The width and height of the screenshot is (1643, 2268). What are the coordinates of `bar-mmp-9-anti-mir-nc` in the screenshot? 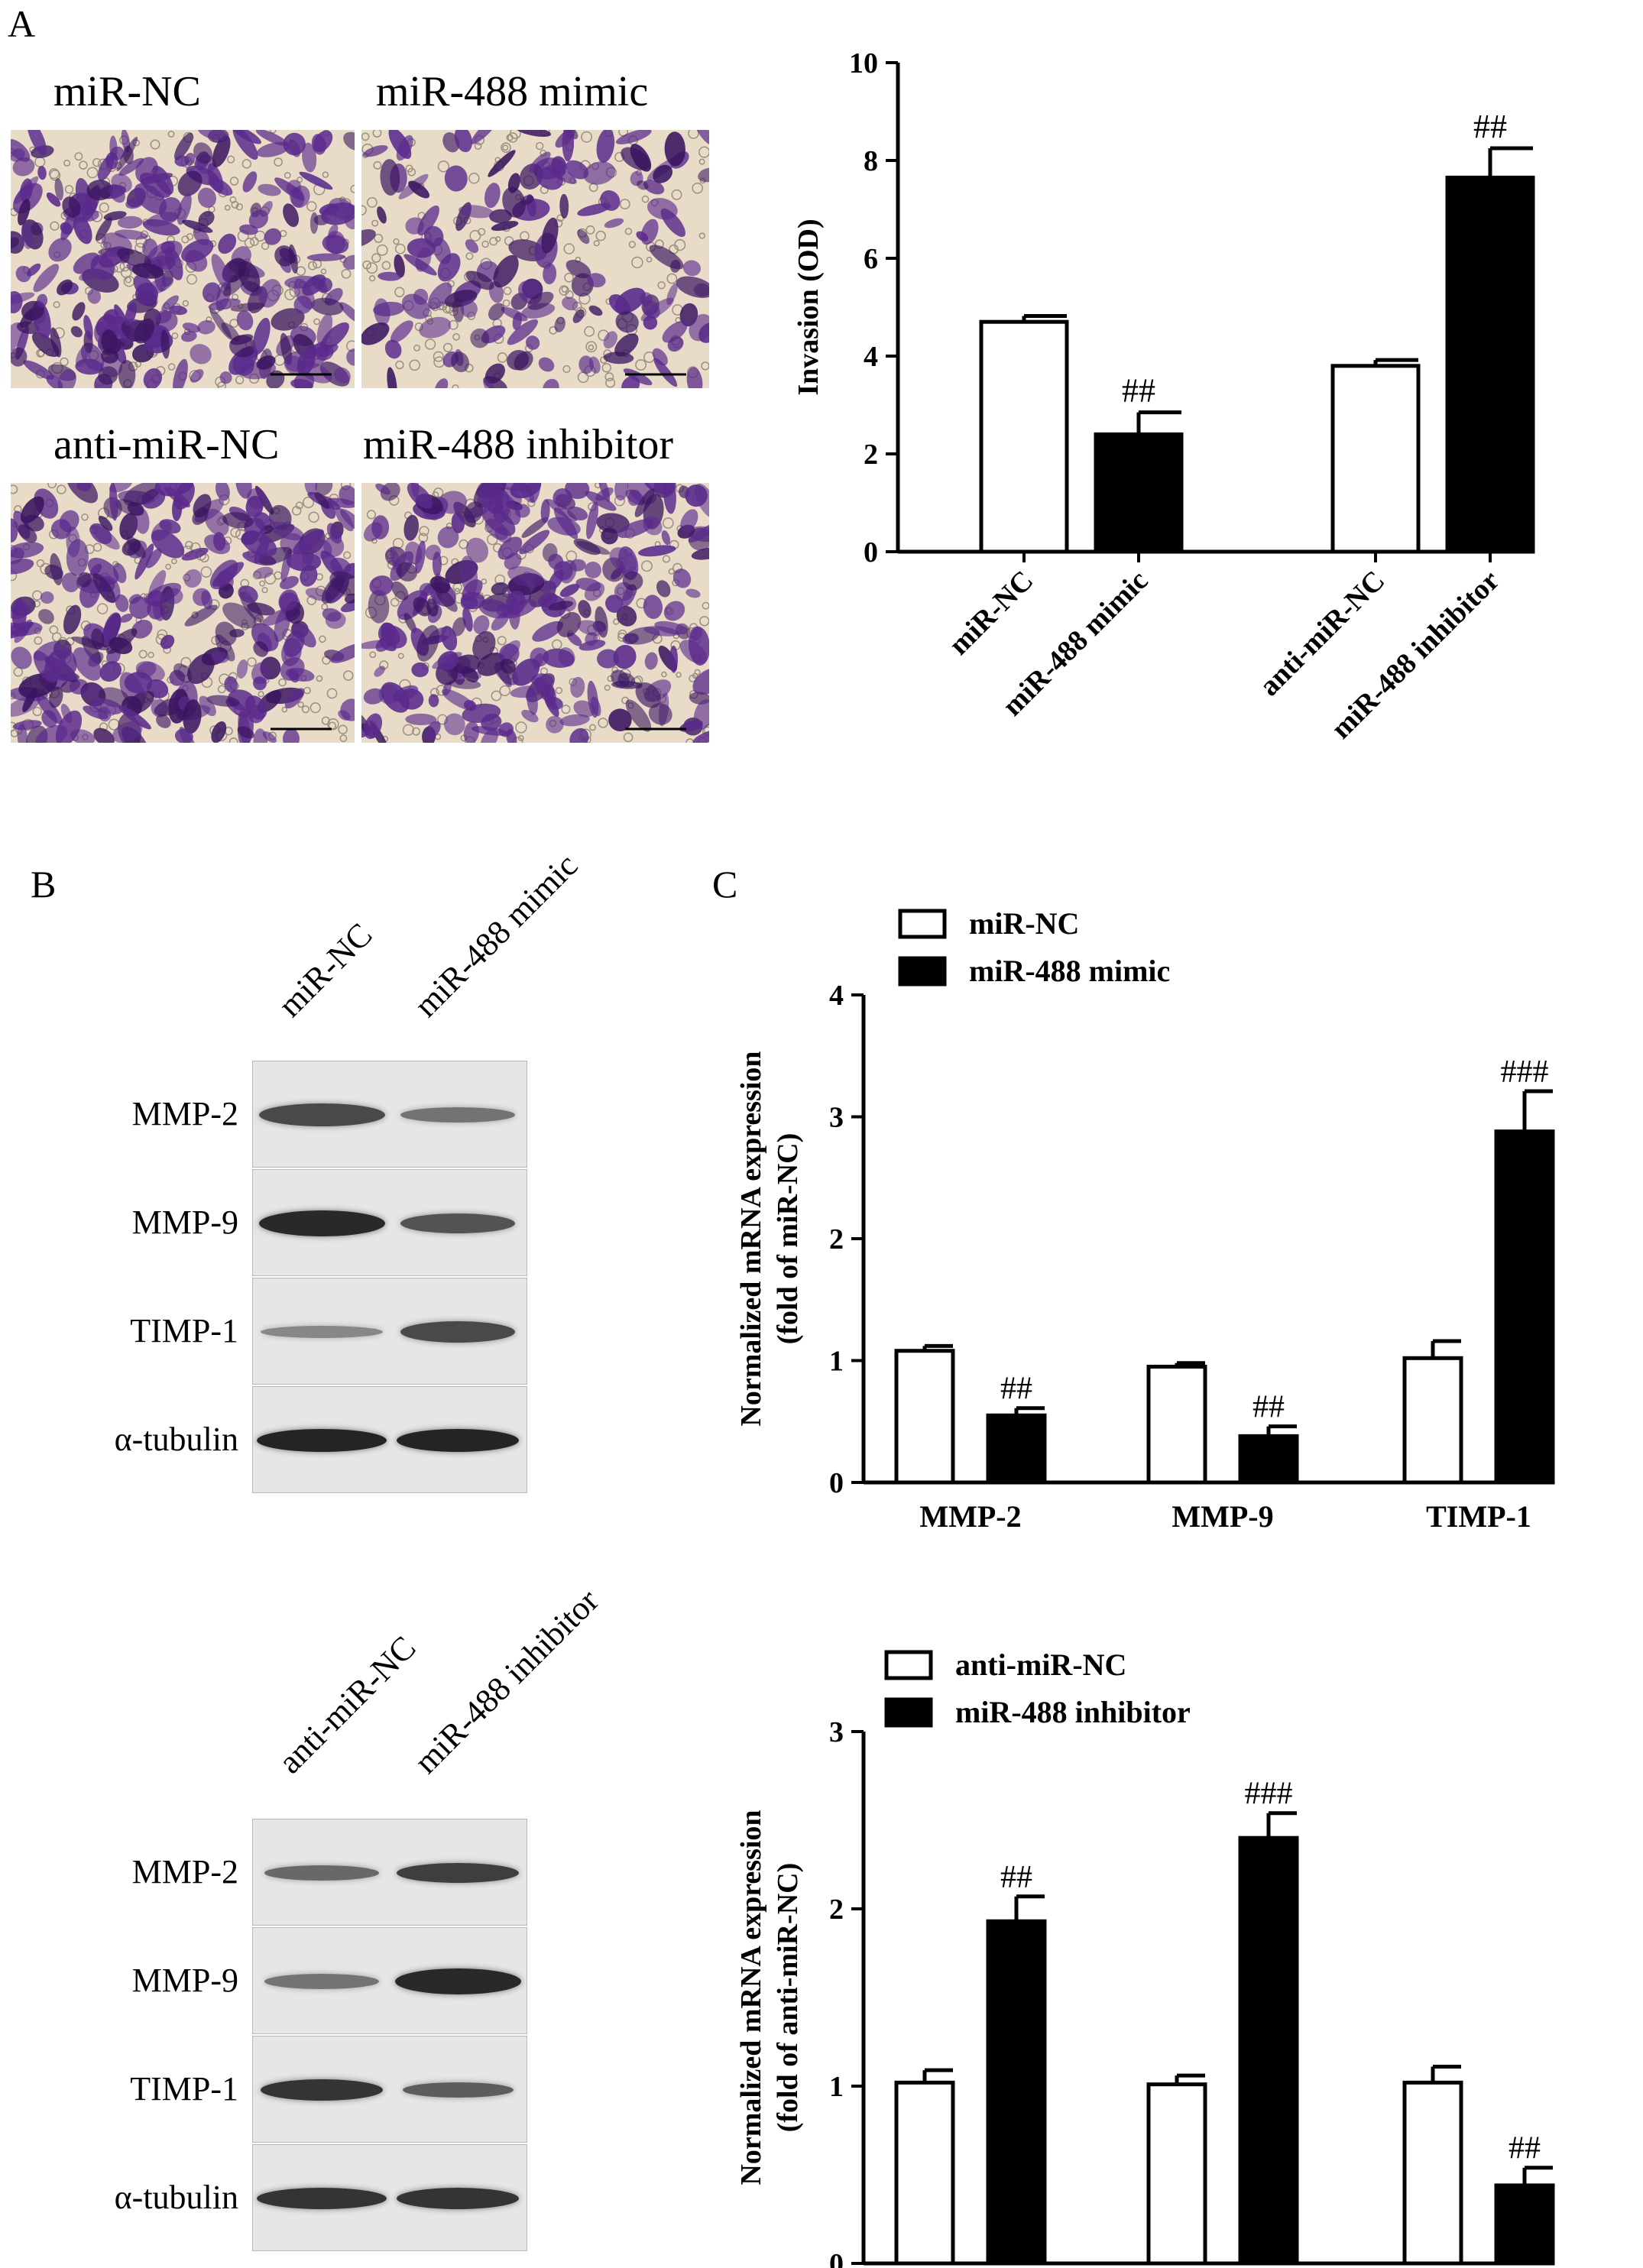 It's located at (1176, 2174).